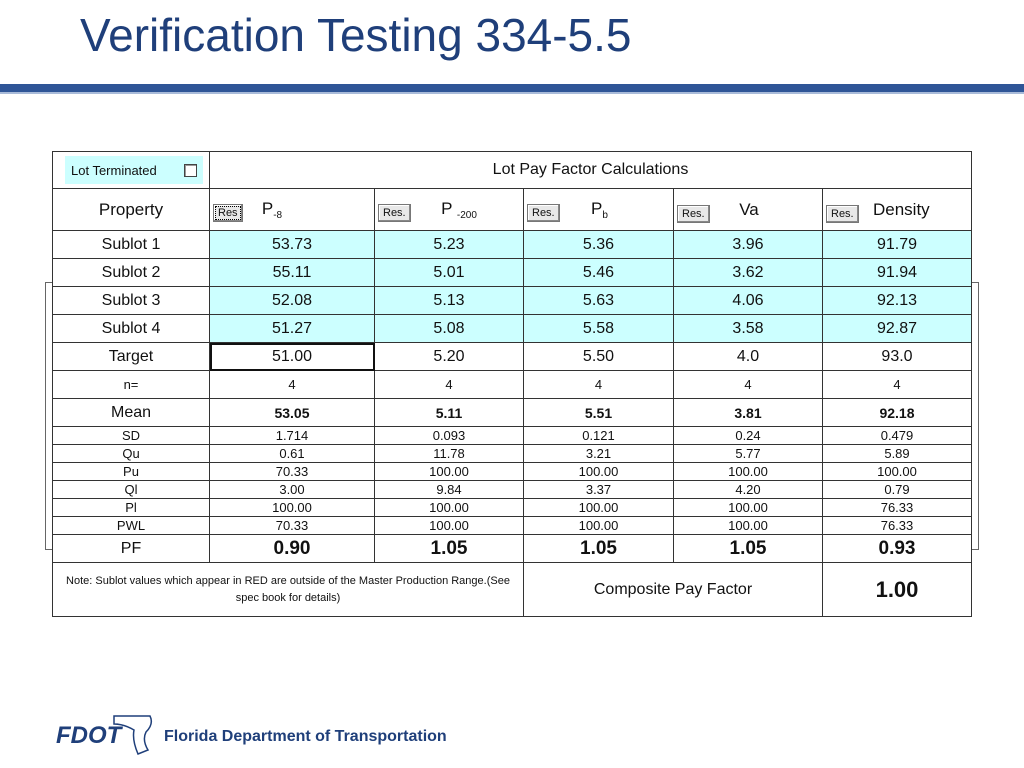  Describe the element at coordinates (897, 209) in the screenshot. I see `col-header-density: Res. Density` at that location.